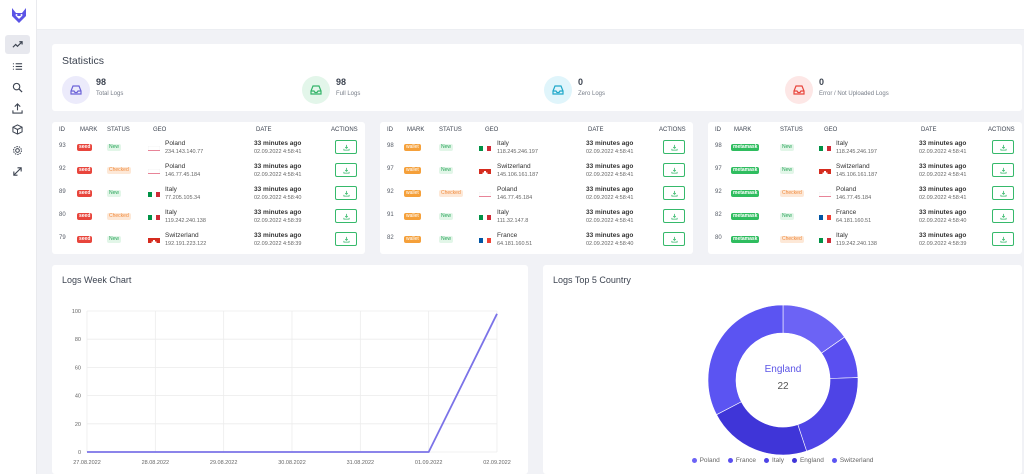 This screenshot has width=1024, height=474. What do you see at coordinates (97, 280) in the screenshot?
I see `week-chart-title: Logs Week Chart` at bounding box center [97, 280].